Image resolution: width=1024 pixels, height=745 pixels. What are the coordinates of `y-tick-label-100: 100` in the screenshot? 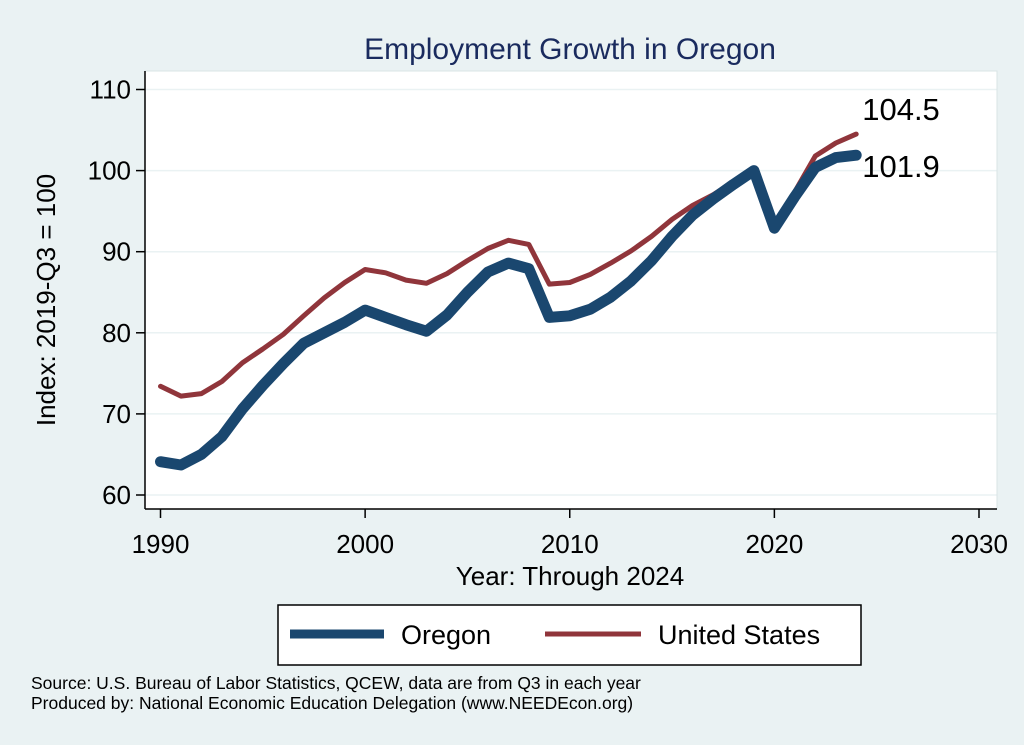 It's located at (109, 171).